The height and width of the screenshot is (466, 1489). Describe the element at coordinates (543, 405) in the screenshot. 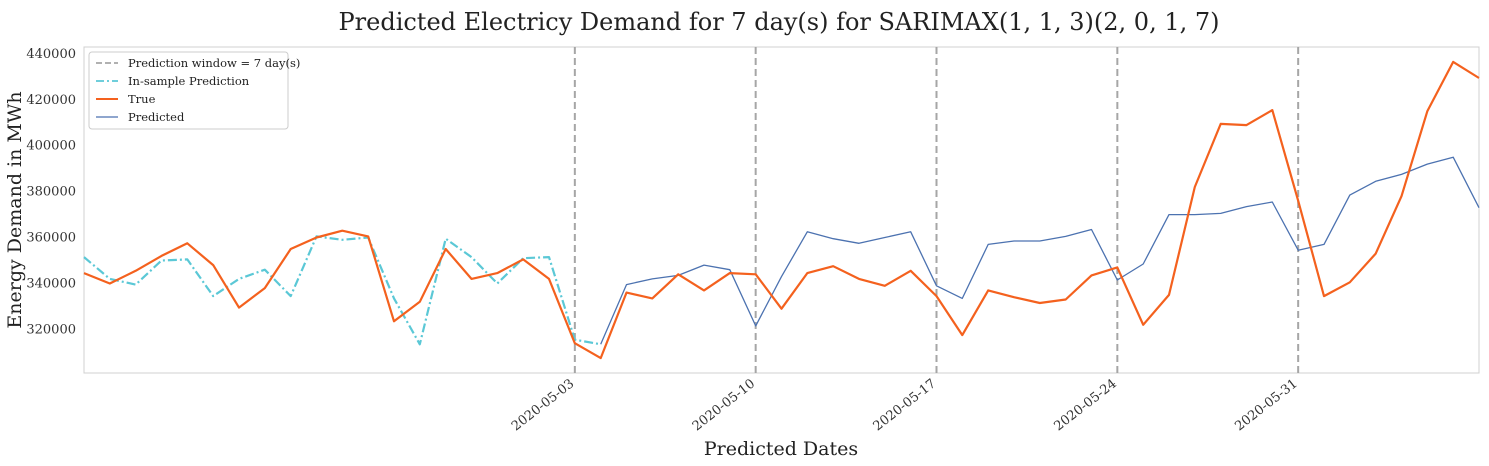

I see `x-tick-label: 2020-05-03` at that location.